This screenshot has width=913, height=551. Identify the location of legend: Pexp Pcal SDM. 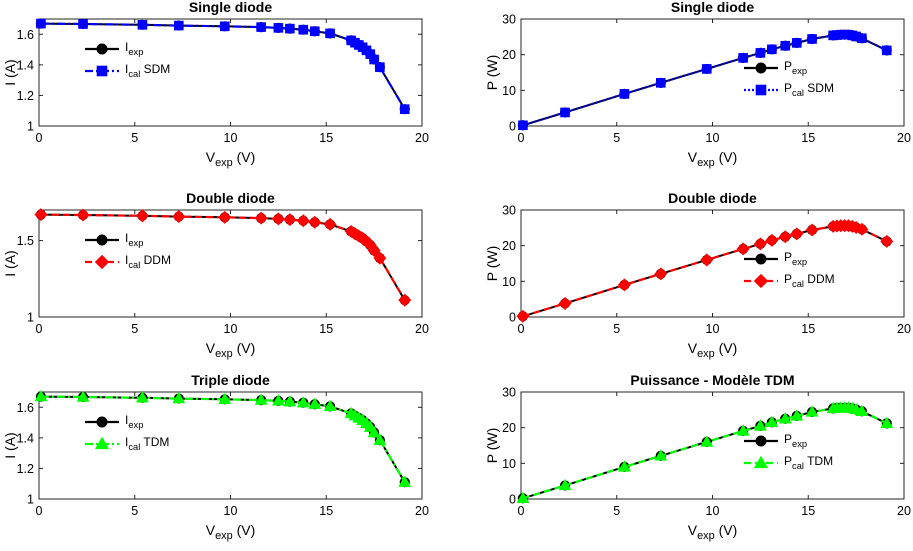
(789, 78).